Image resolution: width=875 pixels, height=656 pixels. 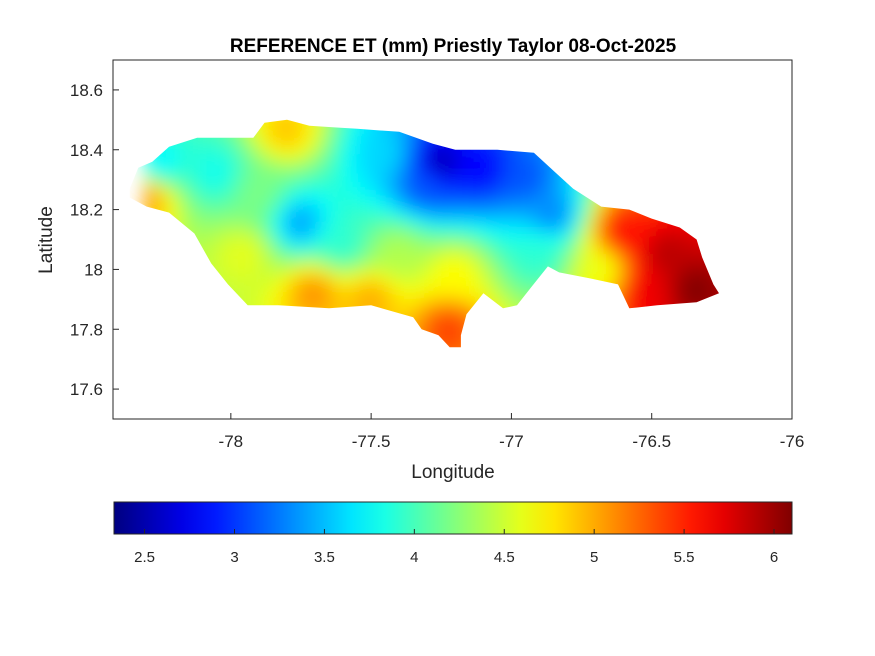 What do you see at coordinates (86, 90) in the screenshot?
I see `y-tick-label: 18.6` at bounding box center [86, 90].